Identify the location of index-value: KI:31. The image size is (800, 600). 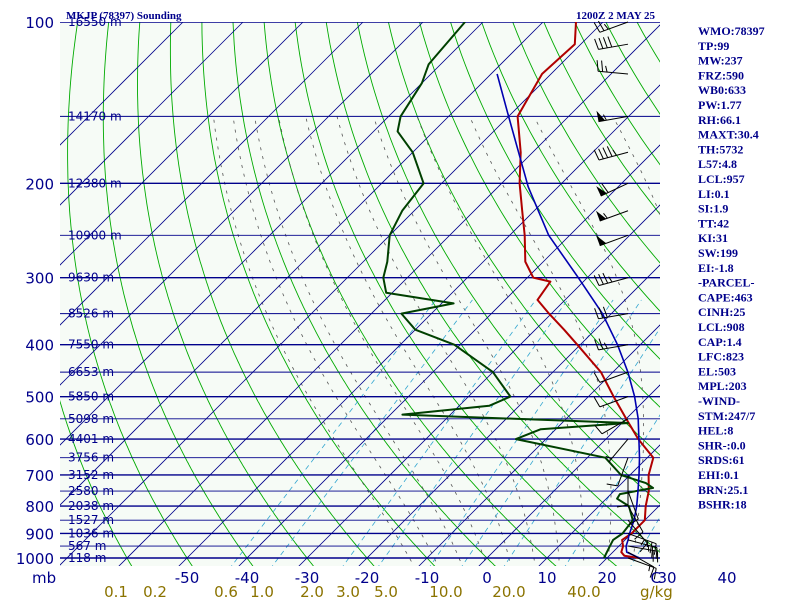
(713, 238).